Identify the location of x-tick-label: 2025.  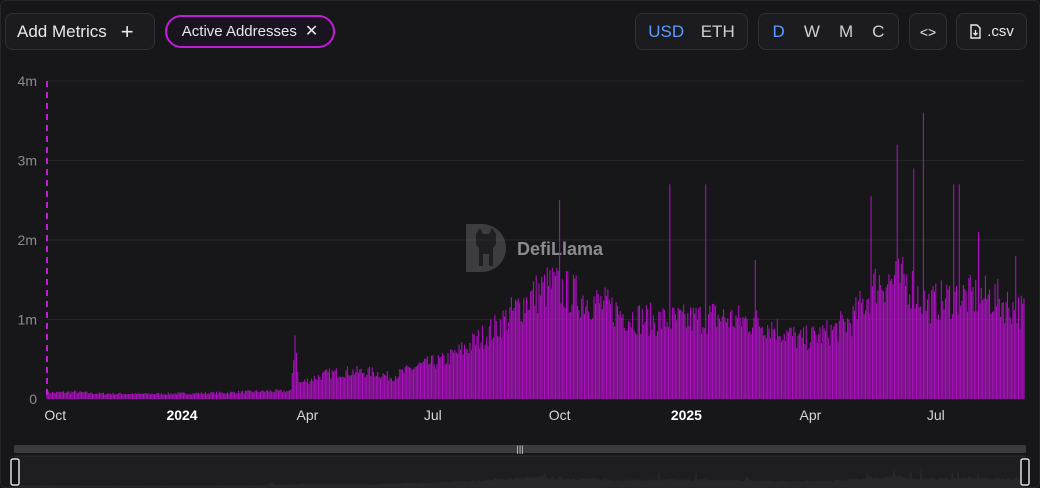
(686, 415).